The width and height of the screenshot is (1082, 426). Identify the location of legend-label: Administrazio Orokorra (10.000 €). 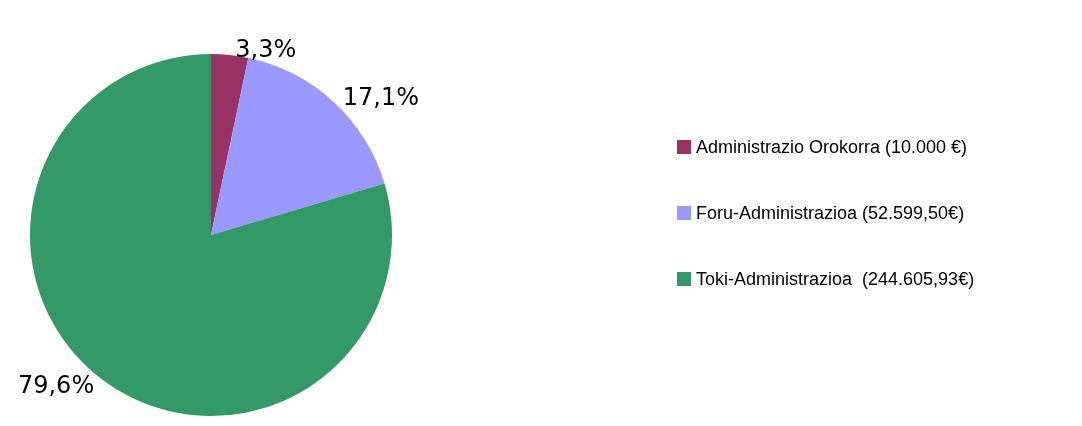
(832, 147).